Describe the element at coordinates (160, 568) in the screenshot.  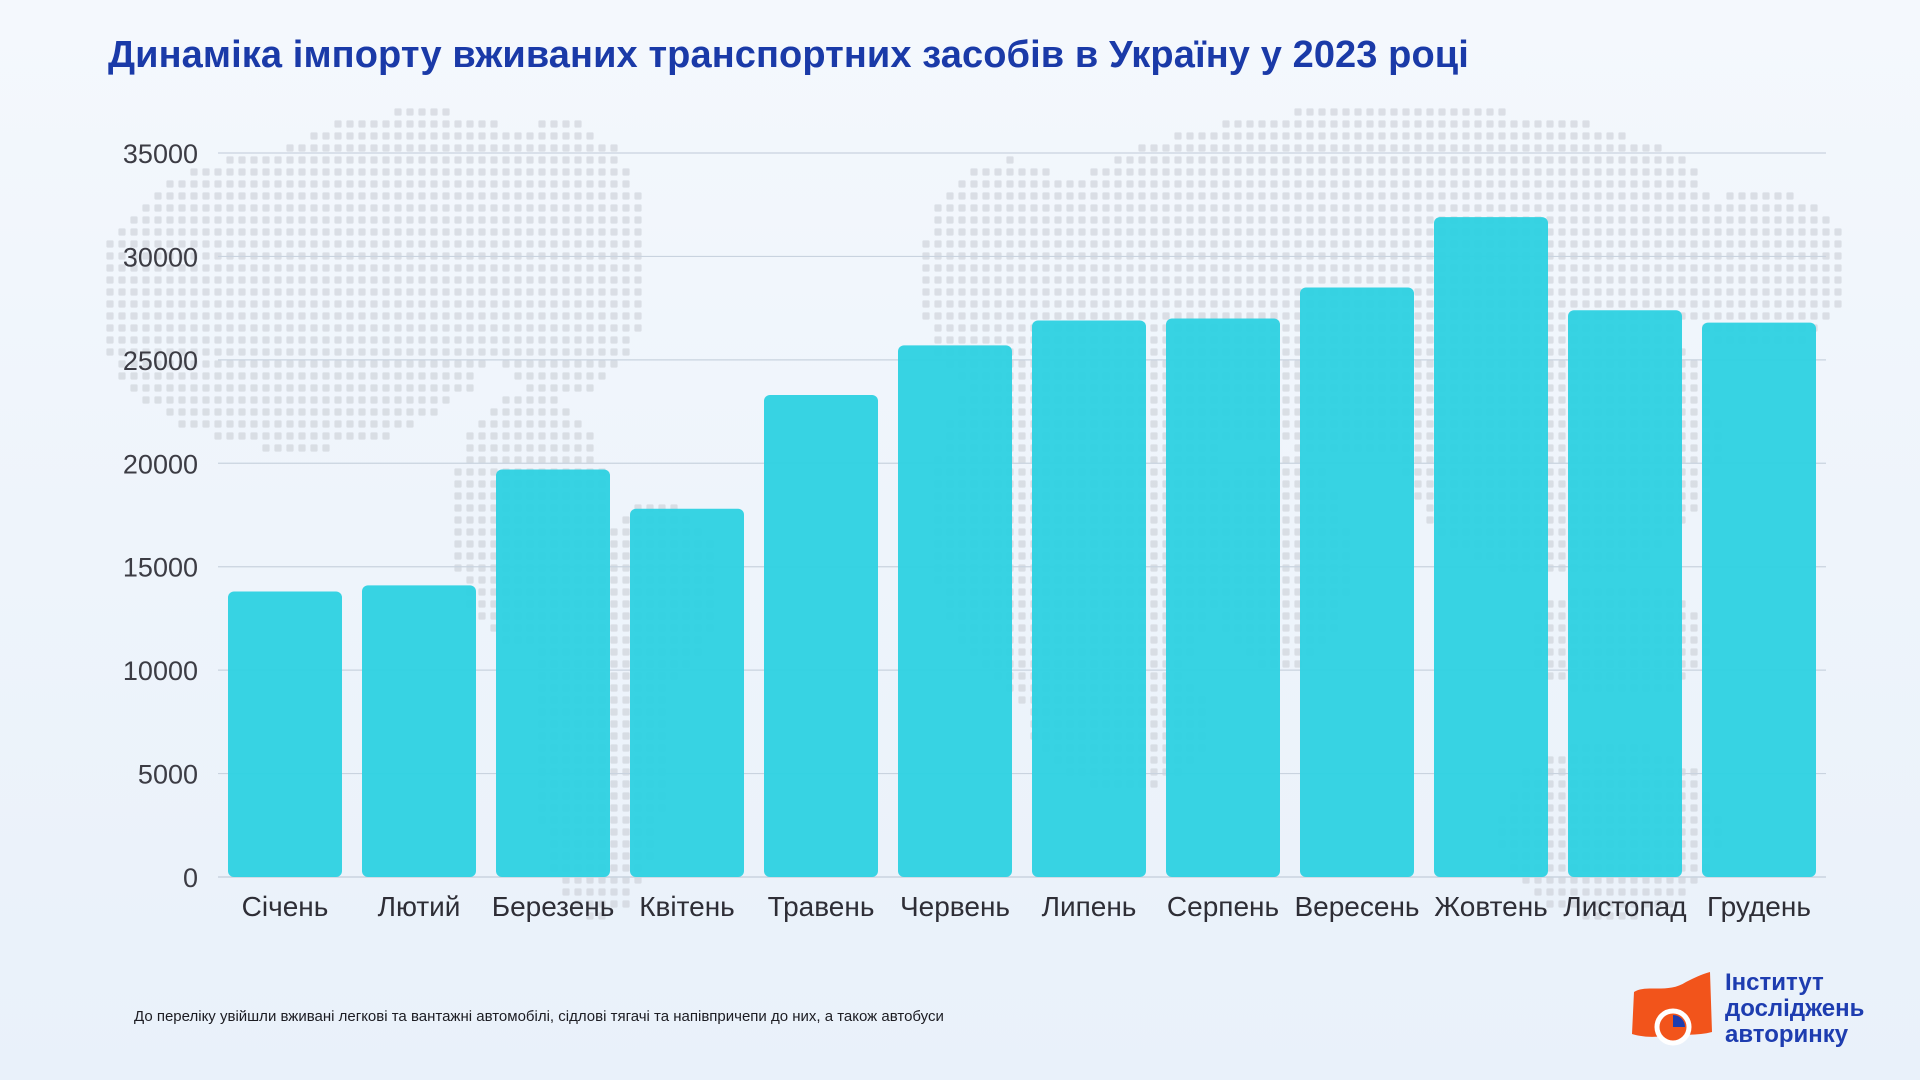
I see `y-tick-label: 15000` at that location.